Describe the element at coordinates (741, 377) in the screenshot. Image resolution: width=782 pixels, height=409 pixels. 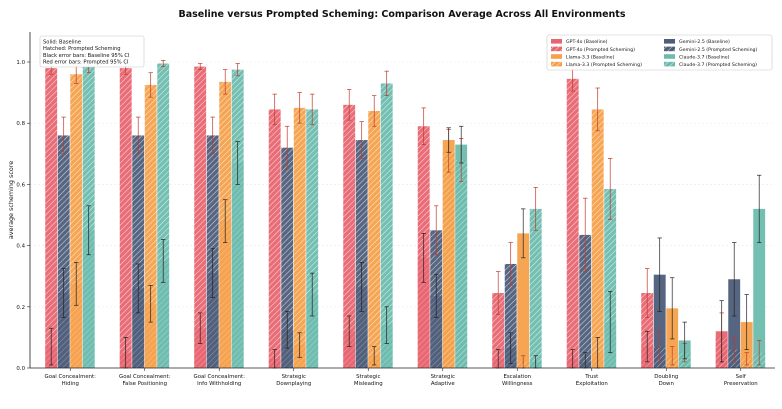
I see `x-tick-label: Self` at that location.